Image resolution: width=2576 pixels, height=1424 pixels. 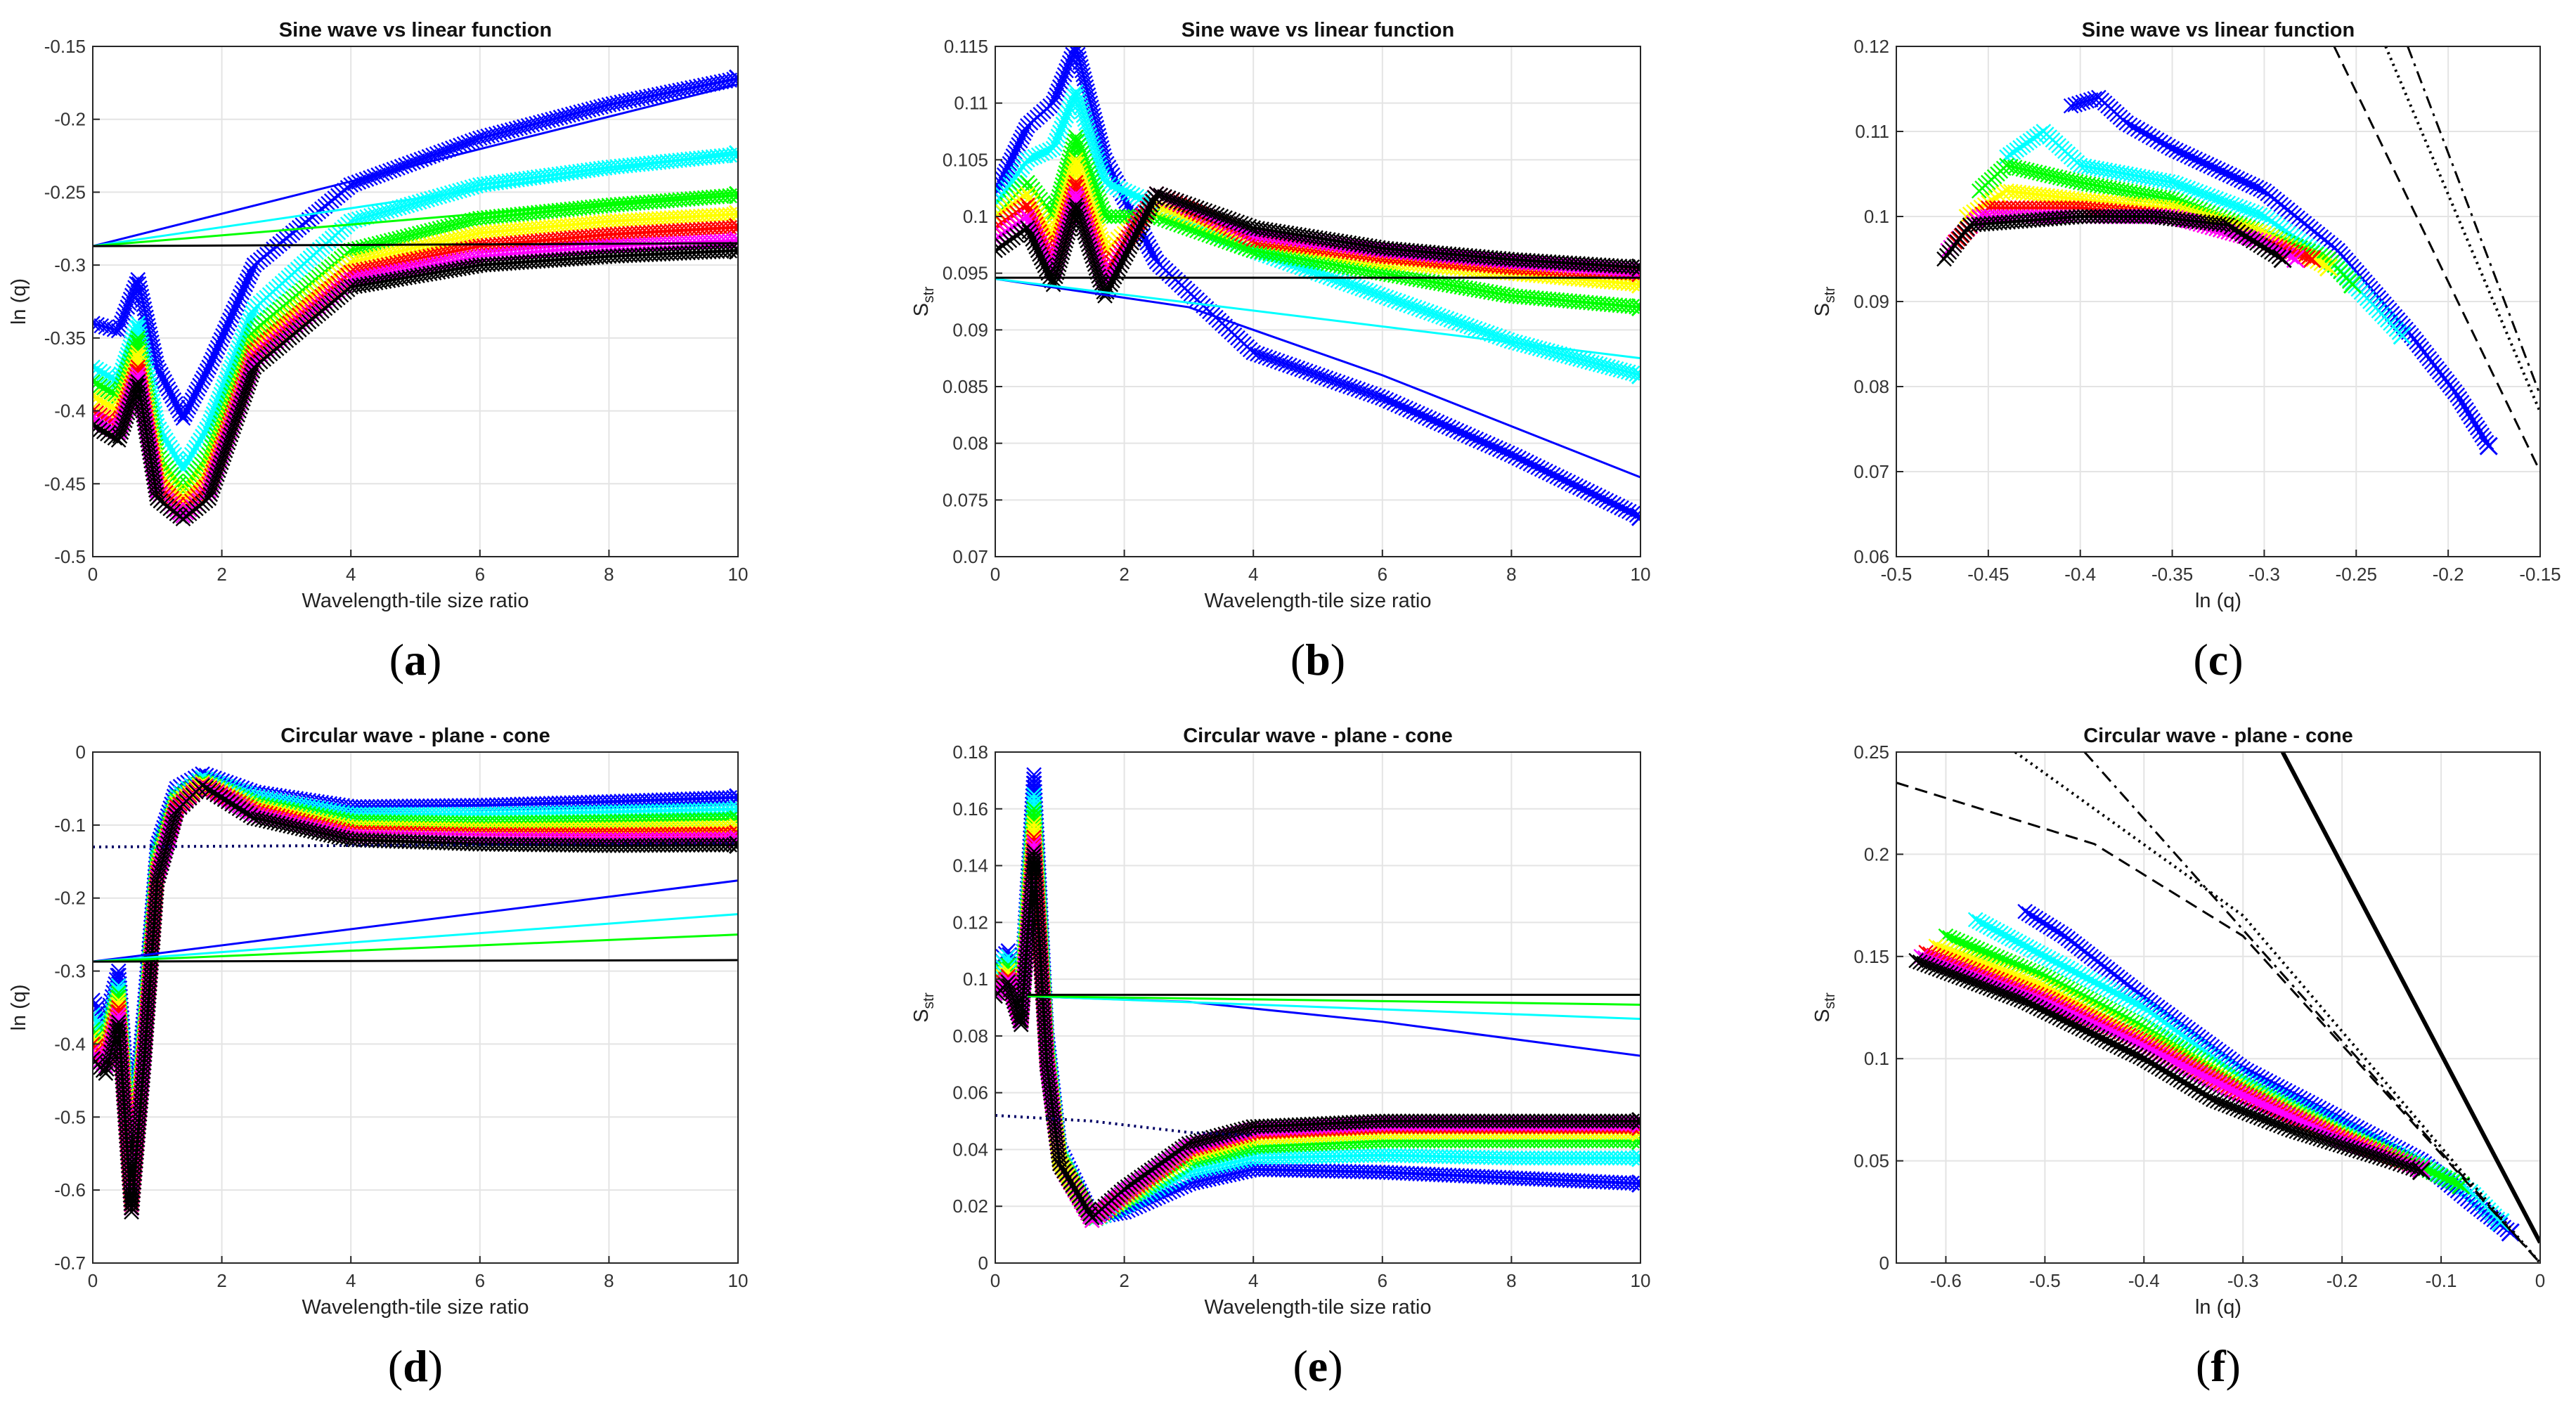 What do you see at coordinates (1318, 660) in the screenshot?
I see `panel-label-letter: b` at bounding box center [1318, 660].